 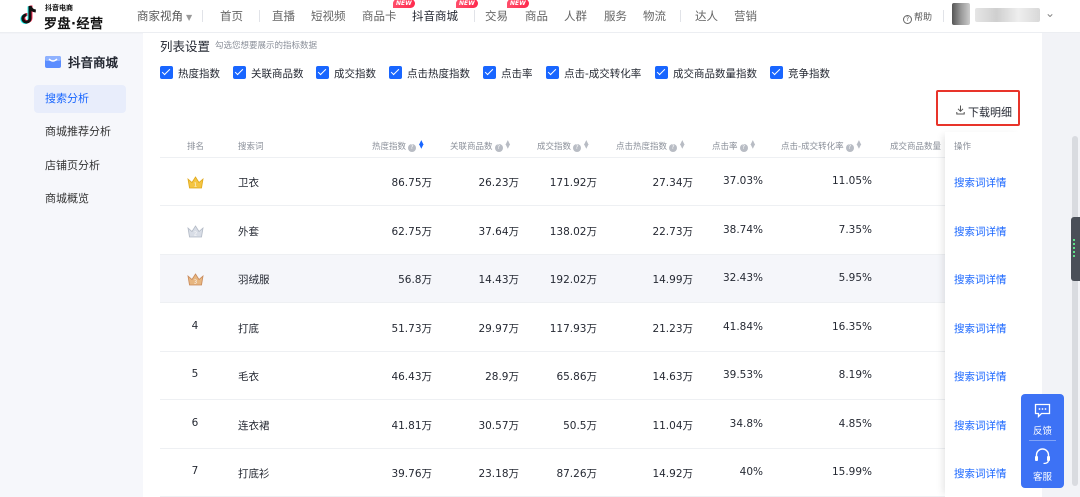 I want to click on logo-title: 罗盘·经营, so click(x=74, y=24).